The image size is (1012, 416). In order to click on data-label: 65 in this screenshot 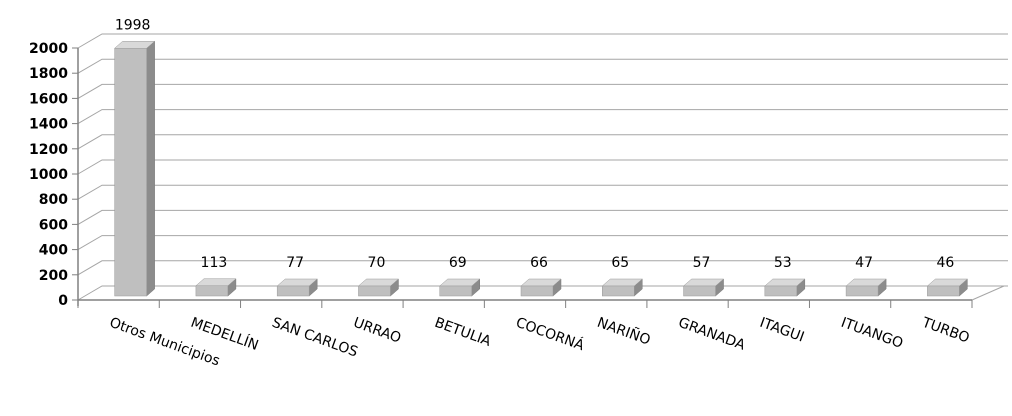, I will do `click(620, 263)`.